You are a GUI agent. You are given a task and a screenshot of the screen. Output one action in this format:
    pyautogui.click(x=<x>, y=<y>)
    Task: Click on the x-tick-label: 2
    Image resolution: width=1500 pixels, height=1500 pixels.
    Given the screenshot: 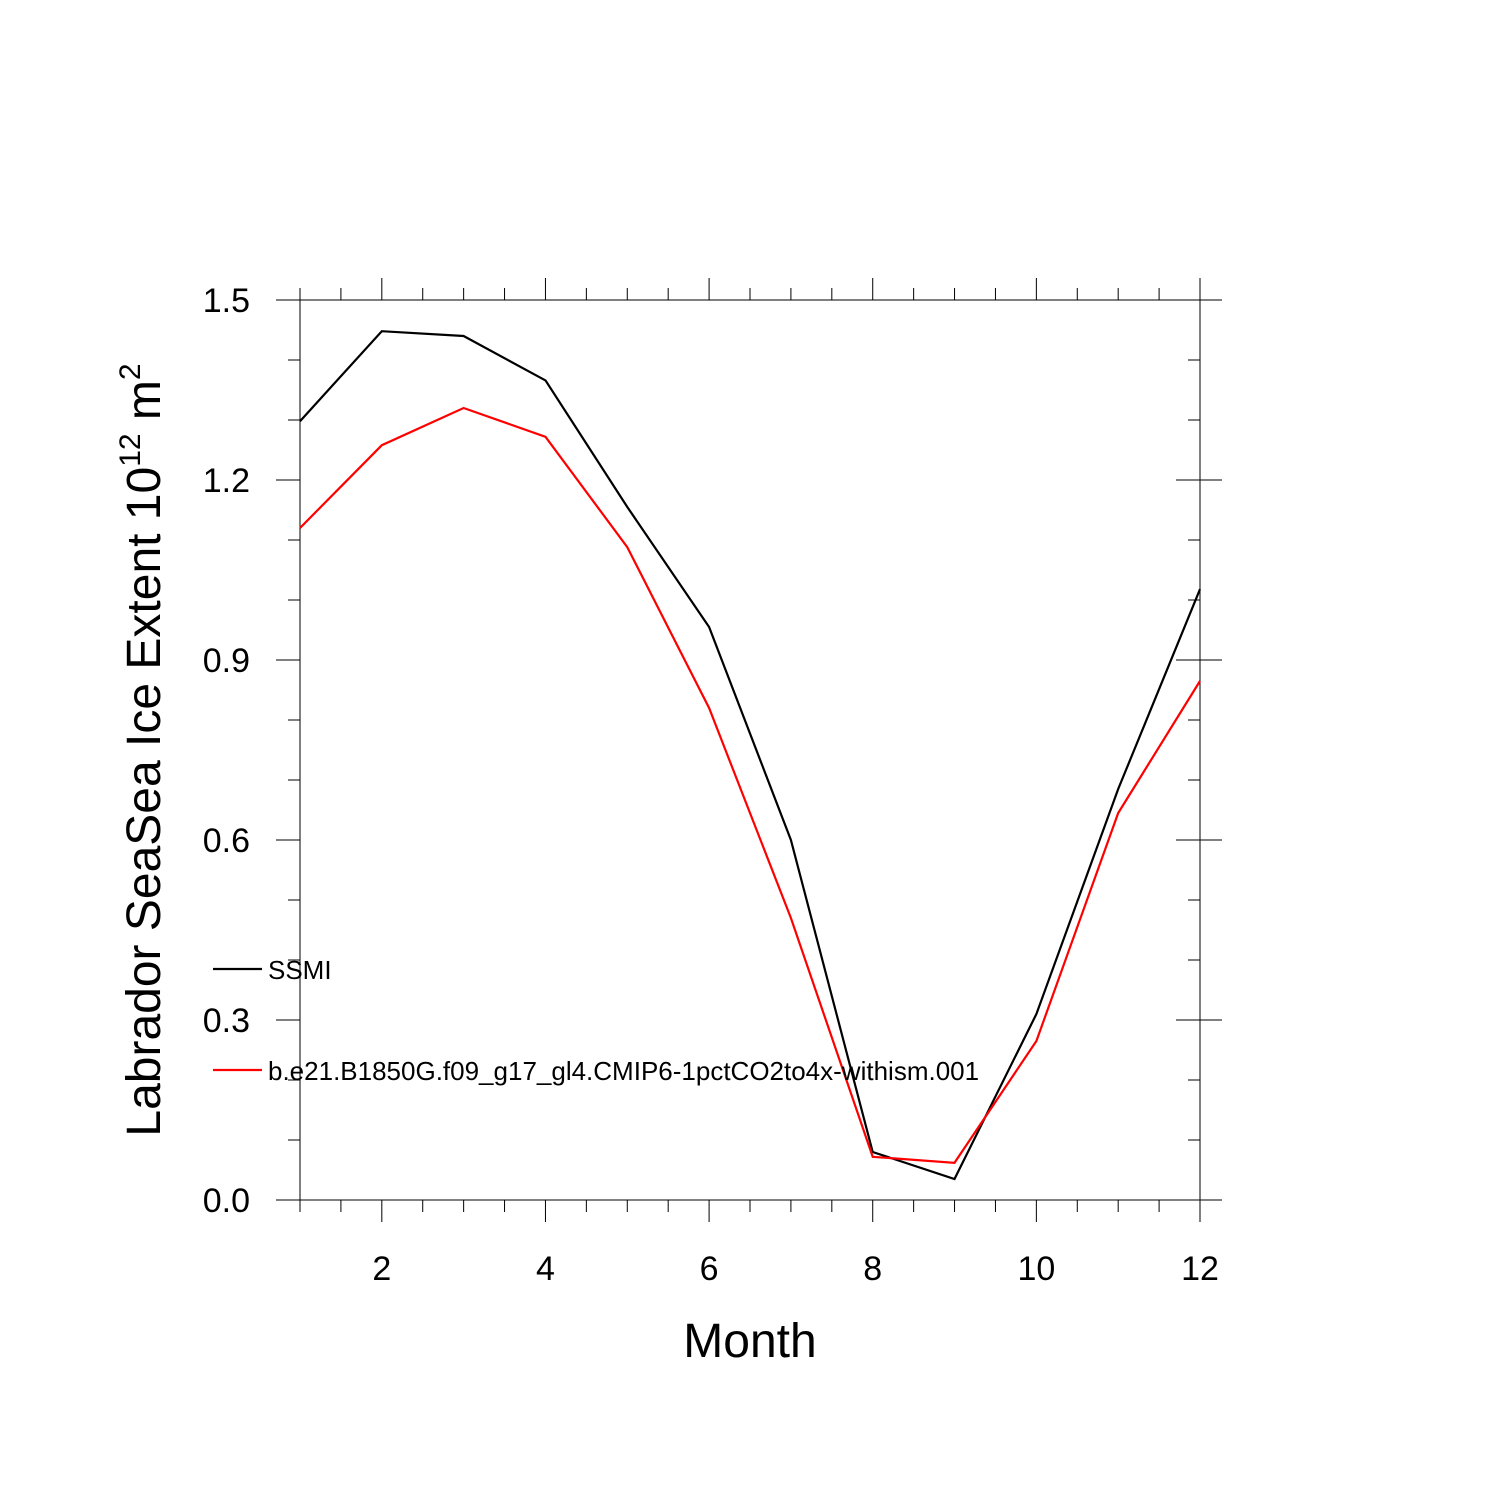 What is the action you would take?
    pyautogui.click(x=381, y=1269)
    